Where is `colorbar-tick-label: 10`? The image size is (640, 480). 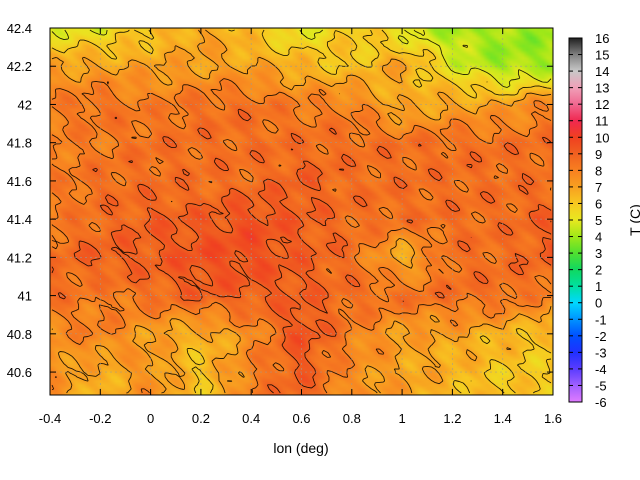 colorbar-tick-label: 10 is located at coordinates (602, 137).